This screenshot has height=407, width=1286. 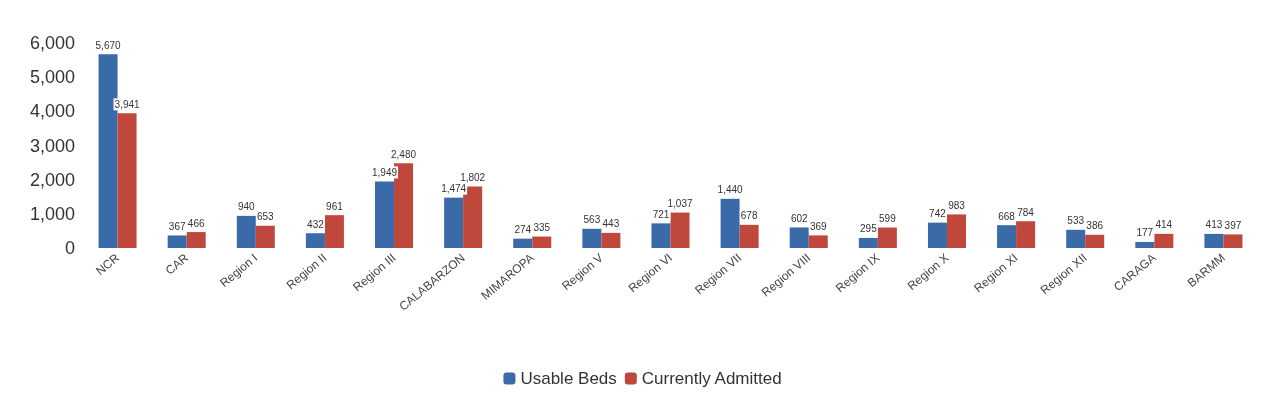 I want to click on data-label: 369, so click(x=818, y=226).